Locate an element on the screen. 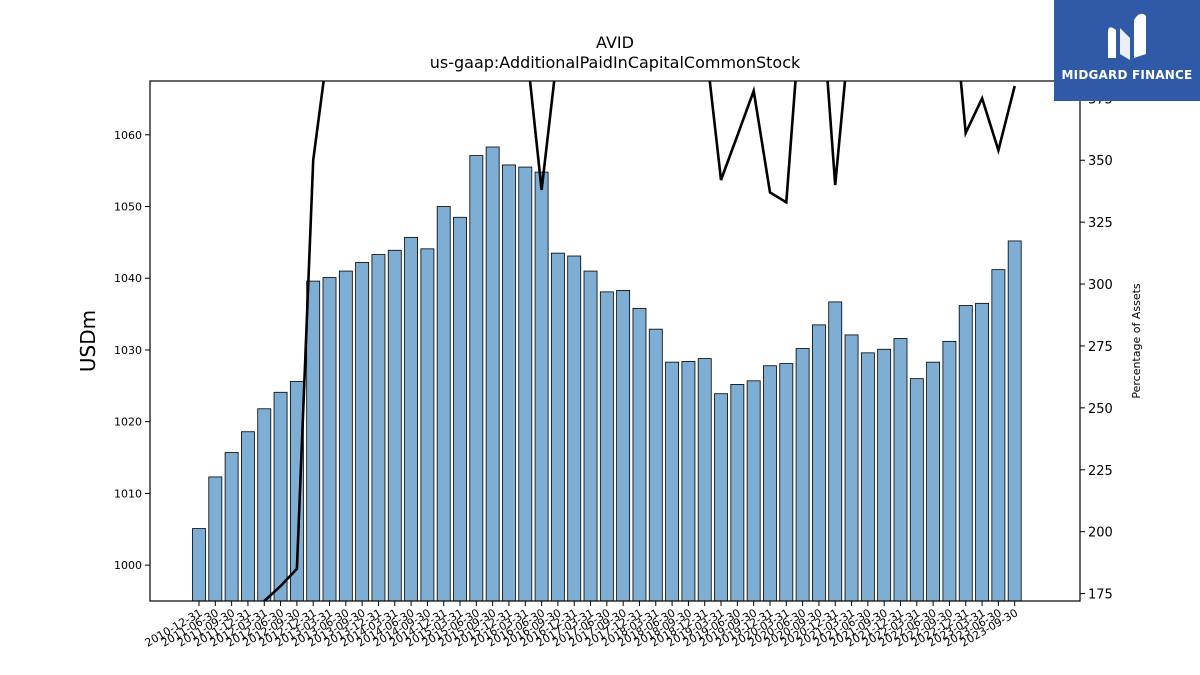  midgard-logo-icon is located at coordinates (1127, 36).